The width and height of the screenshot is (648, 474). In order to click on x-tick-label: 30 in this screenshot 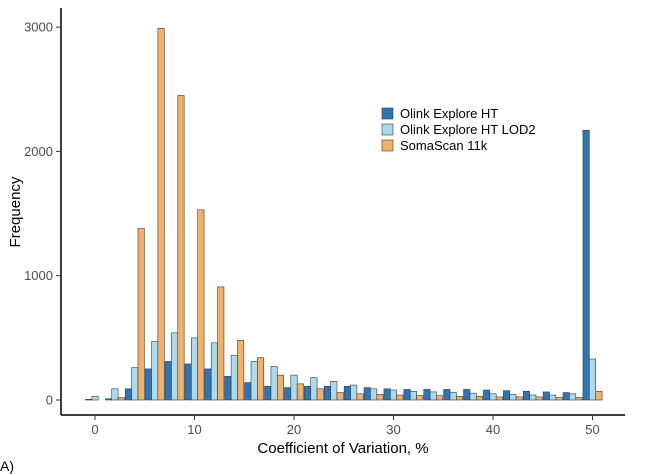, I will do `click(393, 429)`.